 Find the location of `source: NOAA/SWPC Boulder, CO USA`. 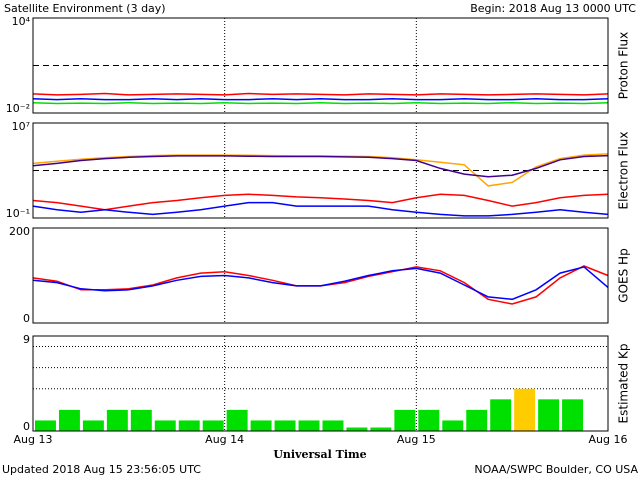

source: NOAA/SWPC Boulder, CO USA is located at coordinates (556, 469).